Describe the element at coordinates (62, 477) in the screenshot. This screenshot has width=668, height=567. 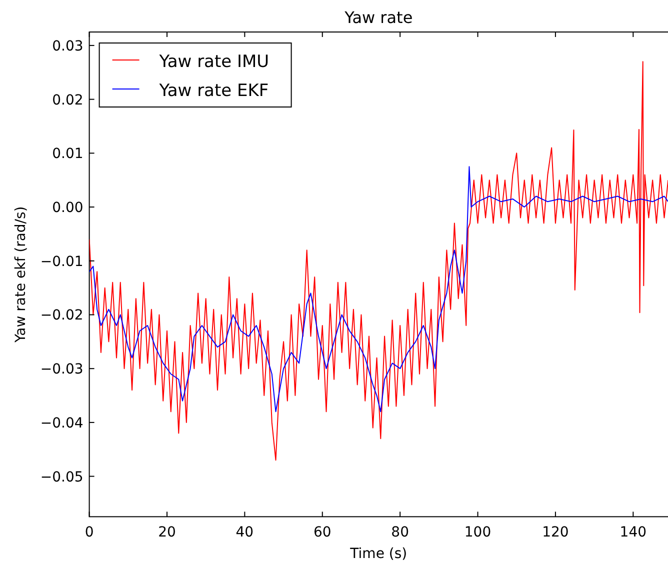
I see `y-tick-label: −0.05` at that location.